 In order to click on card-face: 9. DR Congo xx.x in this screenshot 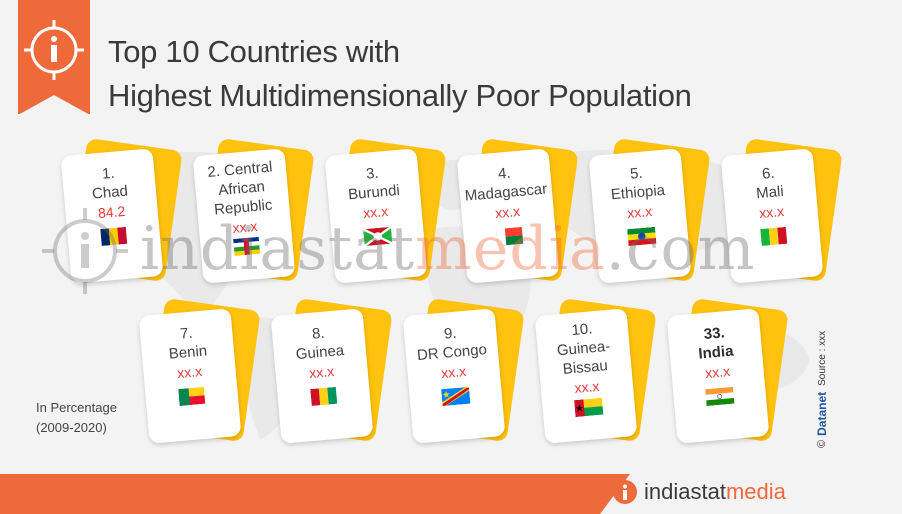, I will do `click(454, 376)`.